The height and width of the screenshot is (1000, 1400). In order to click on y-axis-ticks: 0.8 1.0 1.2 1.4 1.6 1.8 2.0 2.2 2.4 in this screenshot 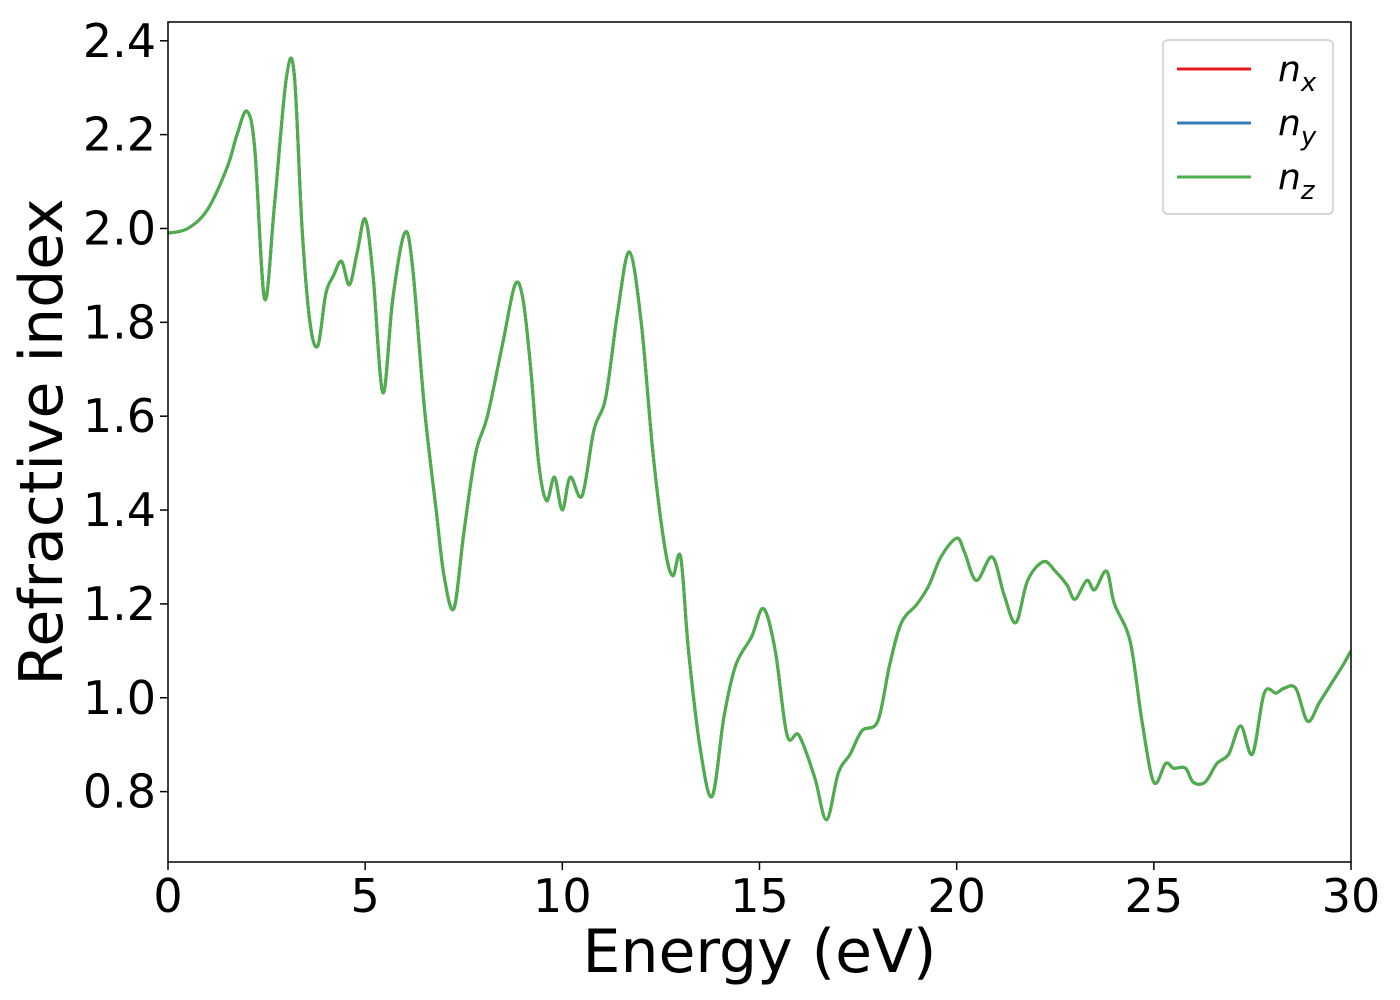, I will do `click(125, 416)`.